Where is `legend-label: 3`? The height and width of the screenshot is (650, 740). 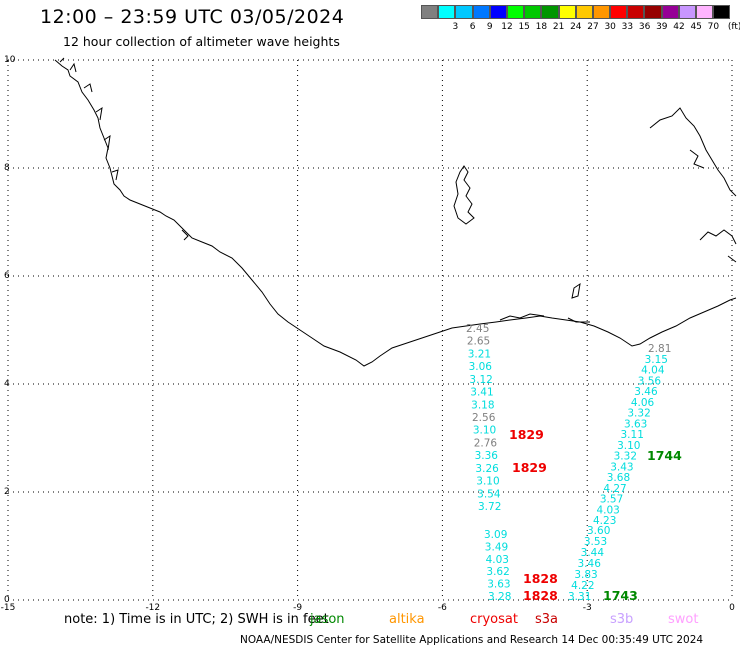 legend-label: 3 is located at coordinates (455, 27).